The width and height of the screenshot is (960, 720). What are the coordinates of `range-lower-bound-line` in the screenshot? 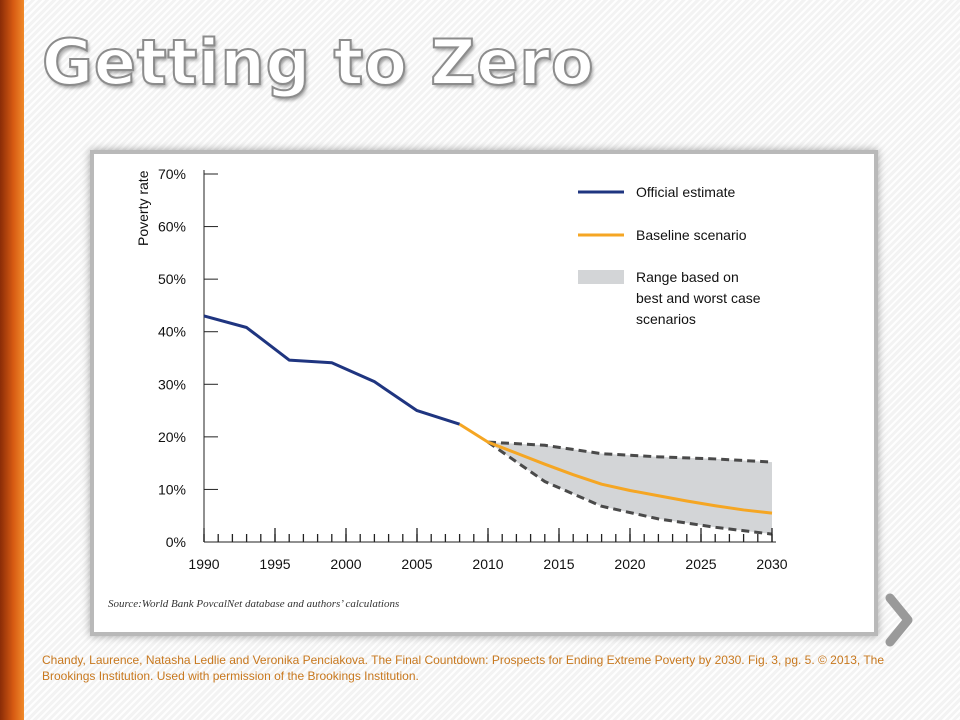 It's located at (630, 488).